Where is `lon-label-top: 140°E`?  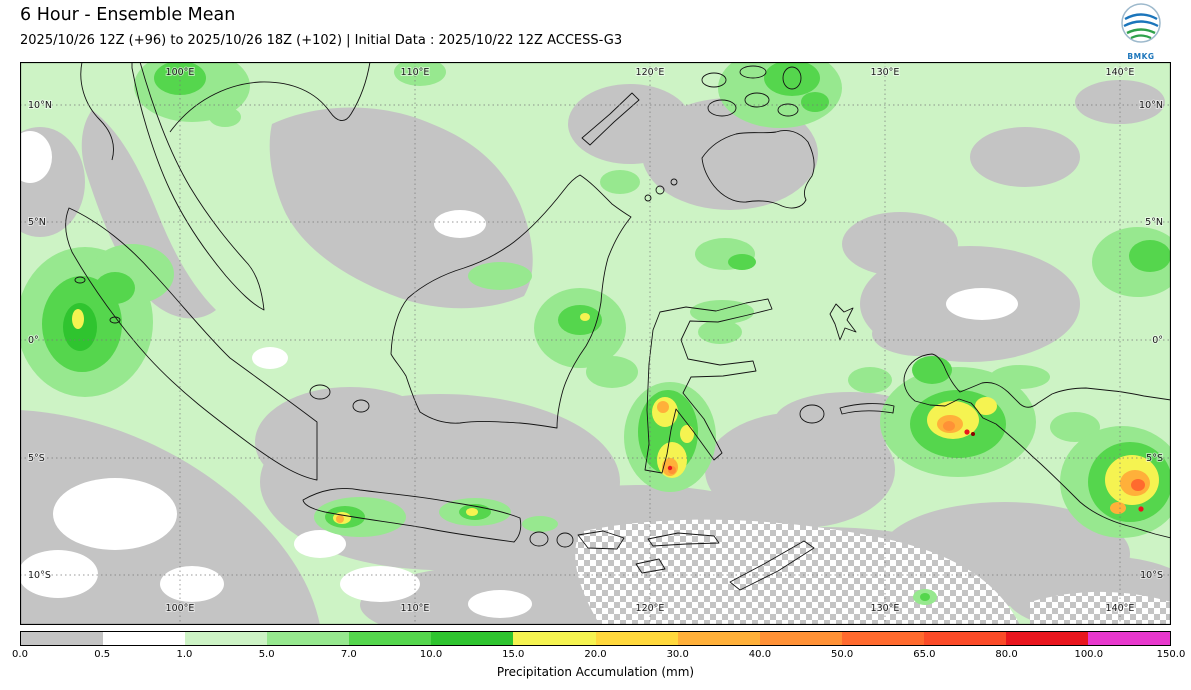 lon-label-top: 140°E is located at coordinates (1120, 72).